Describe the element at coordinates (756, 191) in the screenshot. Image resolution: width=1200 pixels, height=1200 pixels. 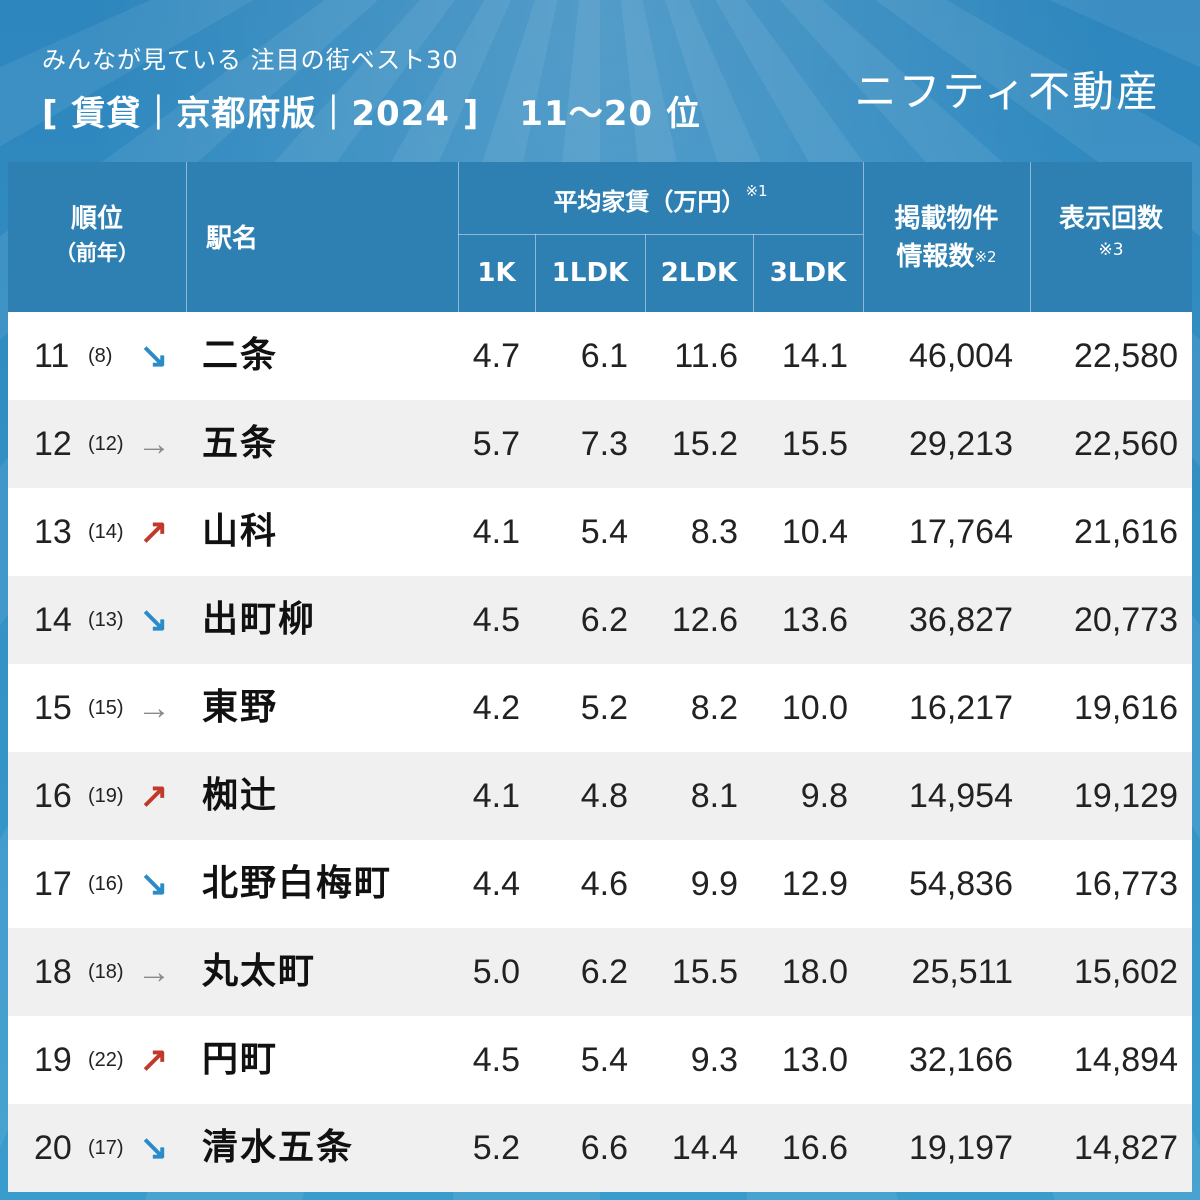
I see `header-rent-note: ※1` at that location.